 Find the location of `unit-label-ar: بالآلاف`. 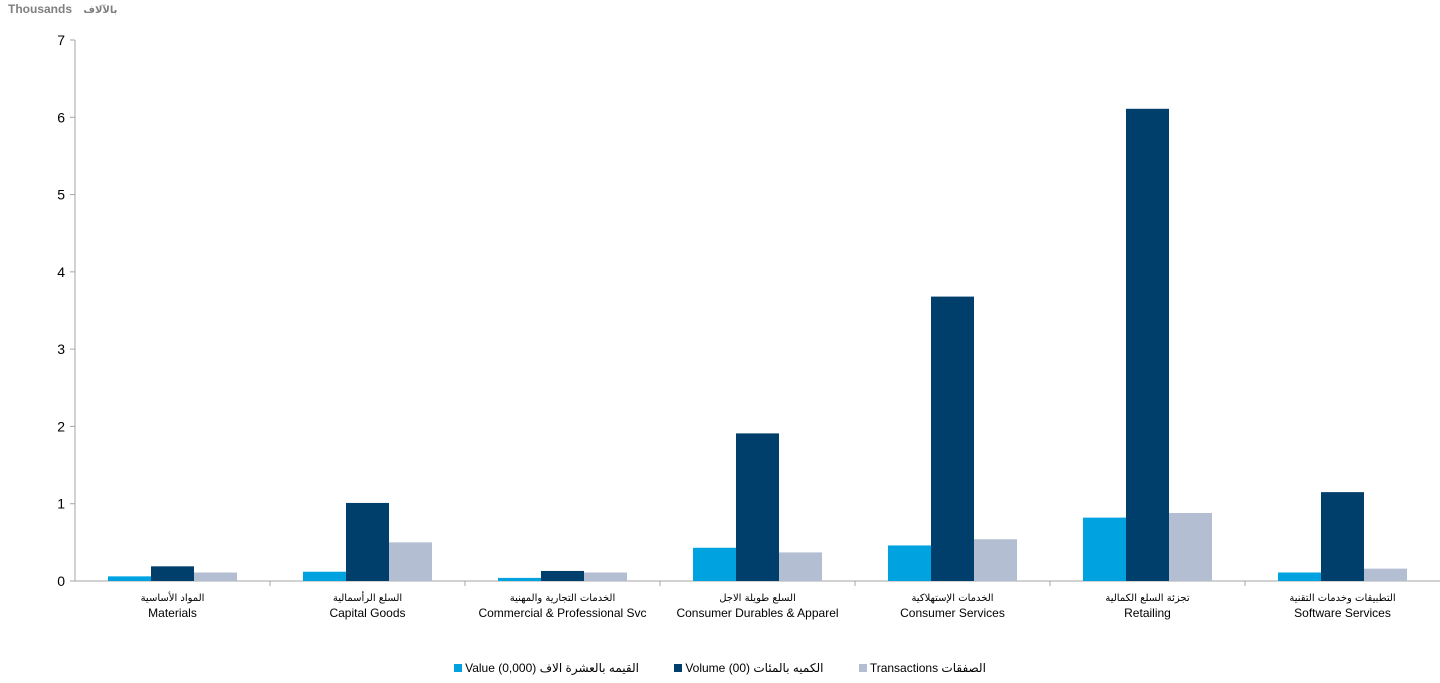

unit-label-ar: بالآلاف is located at coordinates (100, 10).